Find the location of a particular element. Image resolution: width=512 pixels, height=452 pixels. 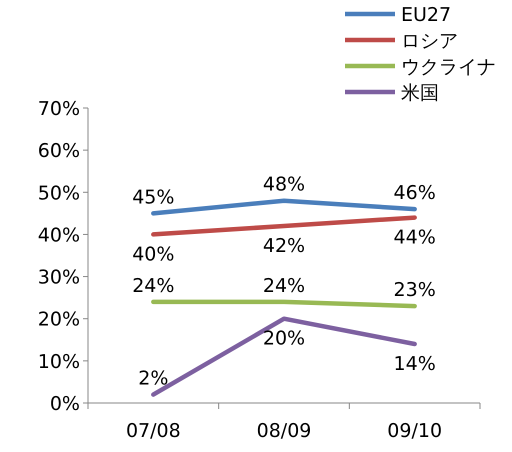

y-tick-label: 40% is located at coordinates (59, 235).